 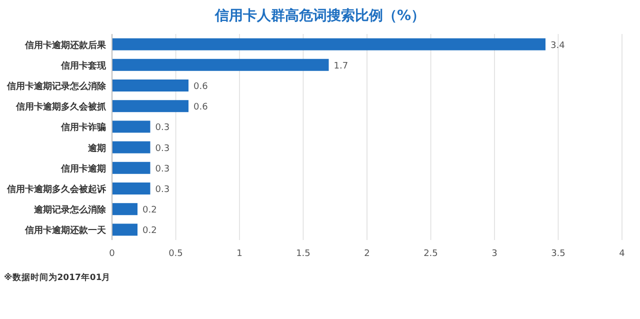 What do you see at coordinates (83, 66) in the screenshot?
I see `y-tick-label: 信用卡套现` at bounding box center [83, 66].